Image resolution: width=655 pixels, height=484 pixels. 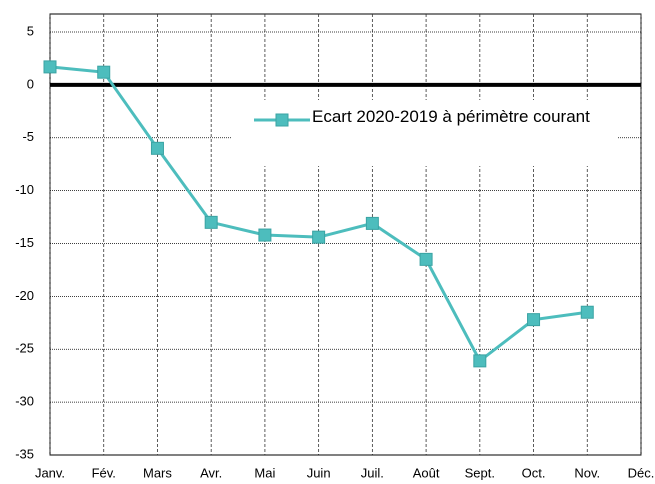 What do you see at coordinates (24, 401) in the screenshot?
I see `y-tick-label: -30` at bounding box center [24, 401].